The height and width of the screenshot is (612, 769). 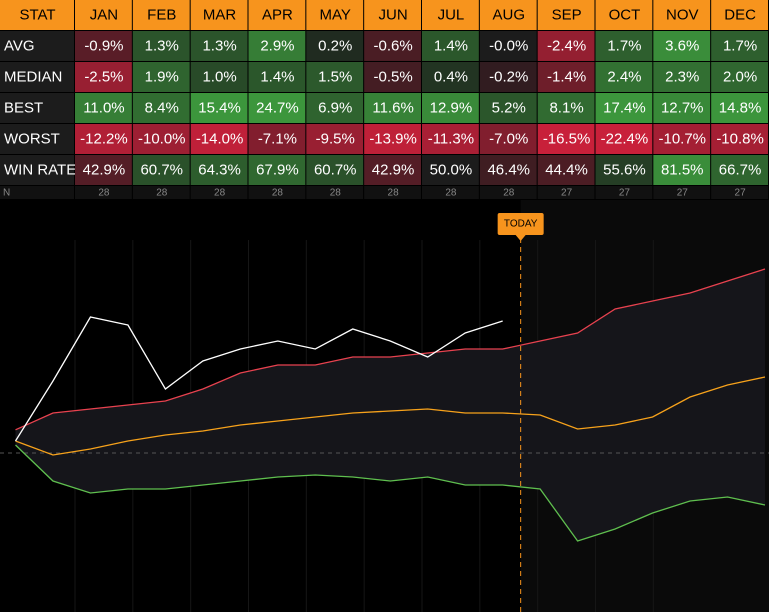 What do you see at coordinates (23, 107) in the screenshot?
I see `row-label: BEST` at bounding box center [23, 107].